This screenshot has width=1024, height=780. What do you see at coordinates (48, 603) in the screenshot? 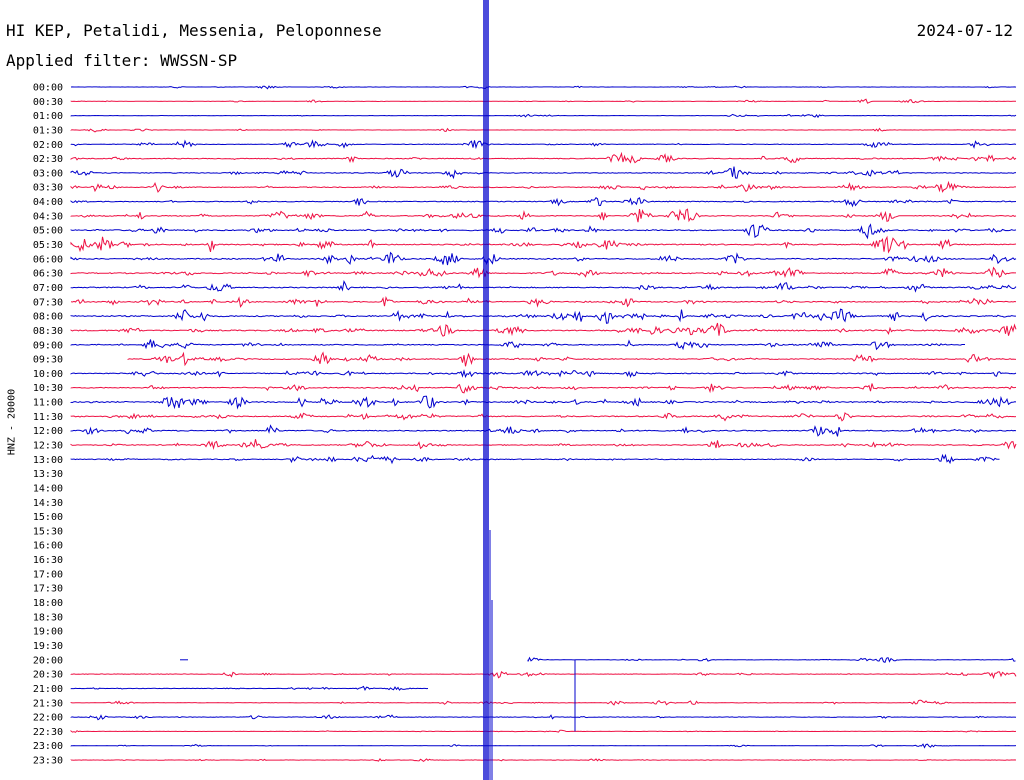
I see `time-tick-label: 18:00` at bounding box center [48, 603].